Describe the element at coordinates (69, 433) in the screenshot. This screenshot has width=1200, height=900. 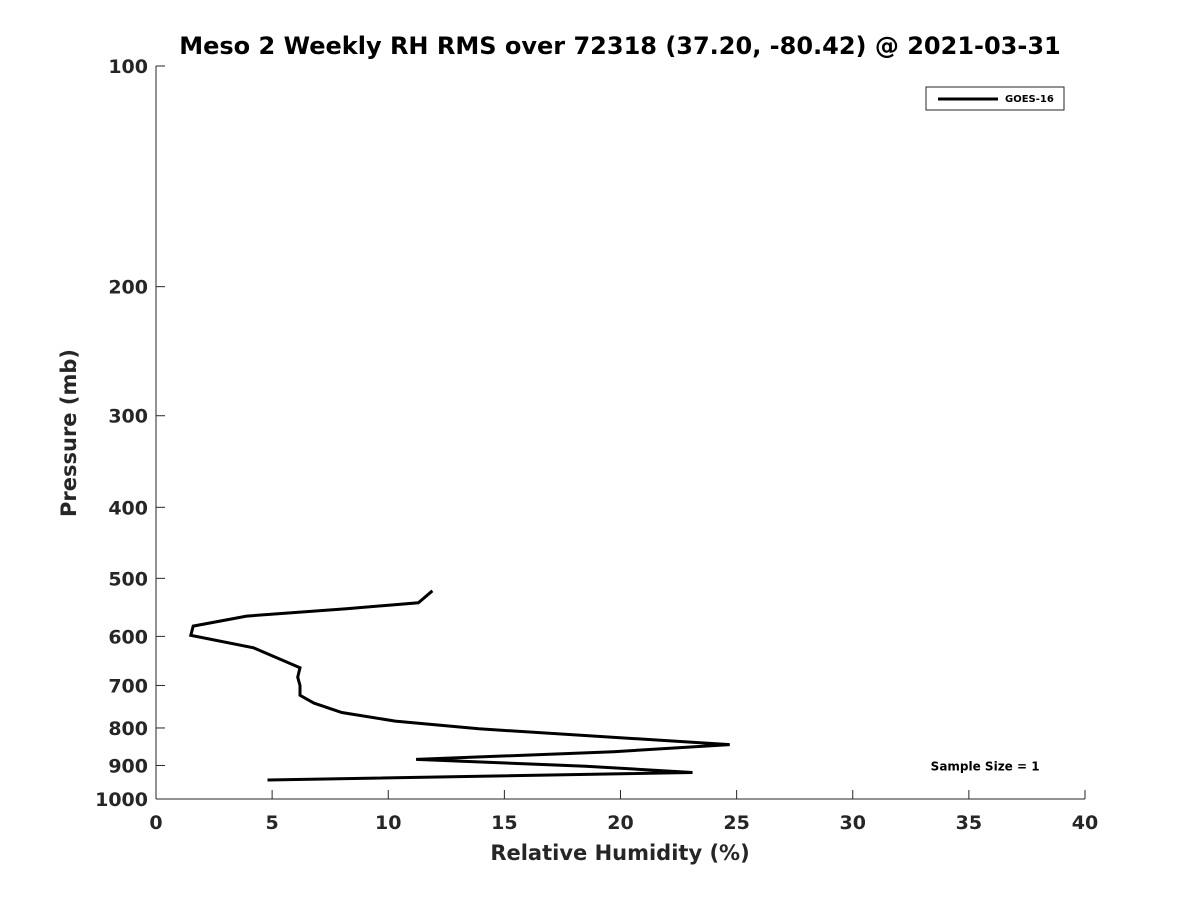
I see `y-axis-label: Pressure (mb)` at that location.